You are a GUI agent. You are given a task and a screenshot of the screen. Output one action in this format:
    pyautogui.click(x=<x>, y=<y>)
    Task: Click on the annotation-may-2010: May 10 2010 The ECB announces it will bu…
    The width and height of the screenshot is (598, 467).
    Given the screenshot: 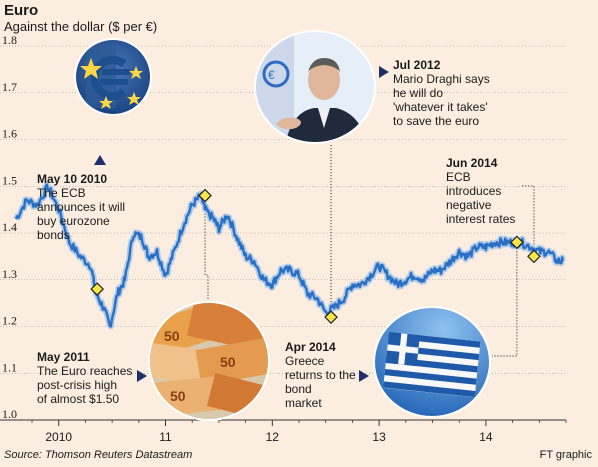 What is the action you would take?
    pyautogui.click(x=81, y=207)
    